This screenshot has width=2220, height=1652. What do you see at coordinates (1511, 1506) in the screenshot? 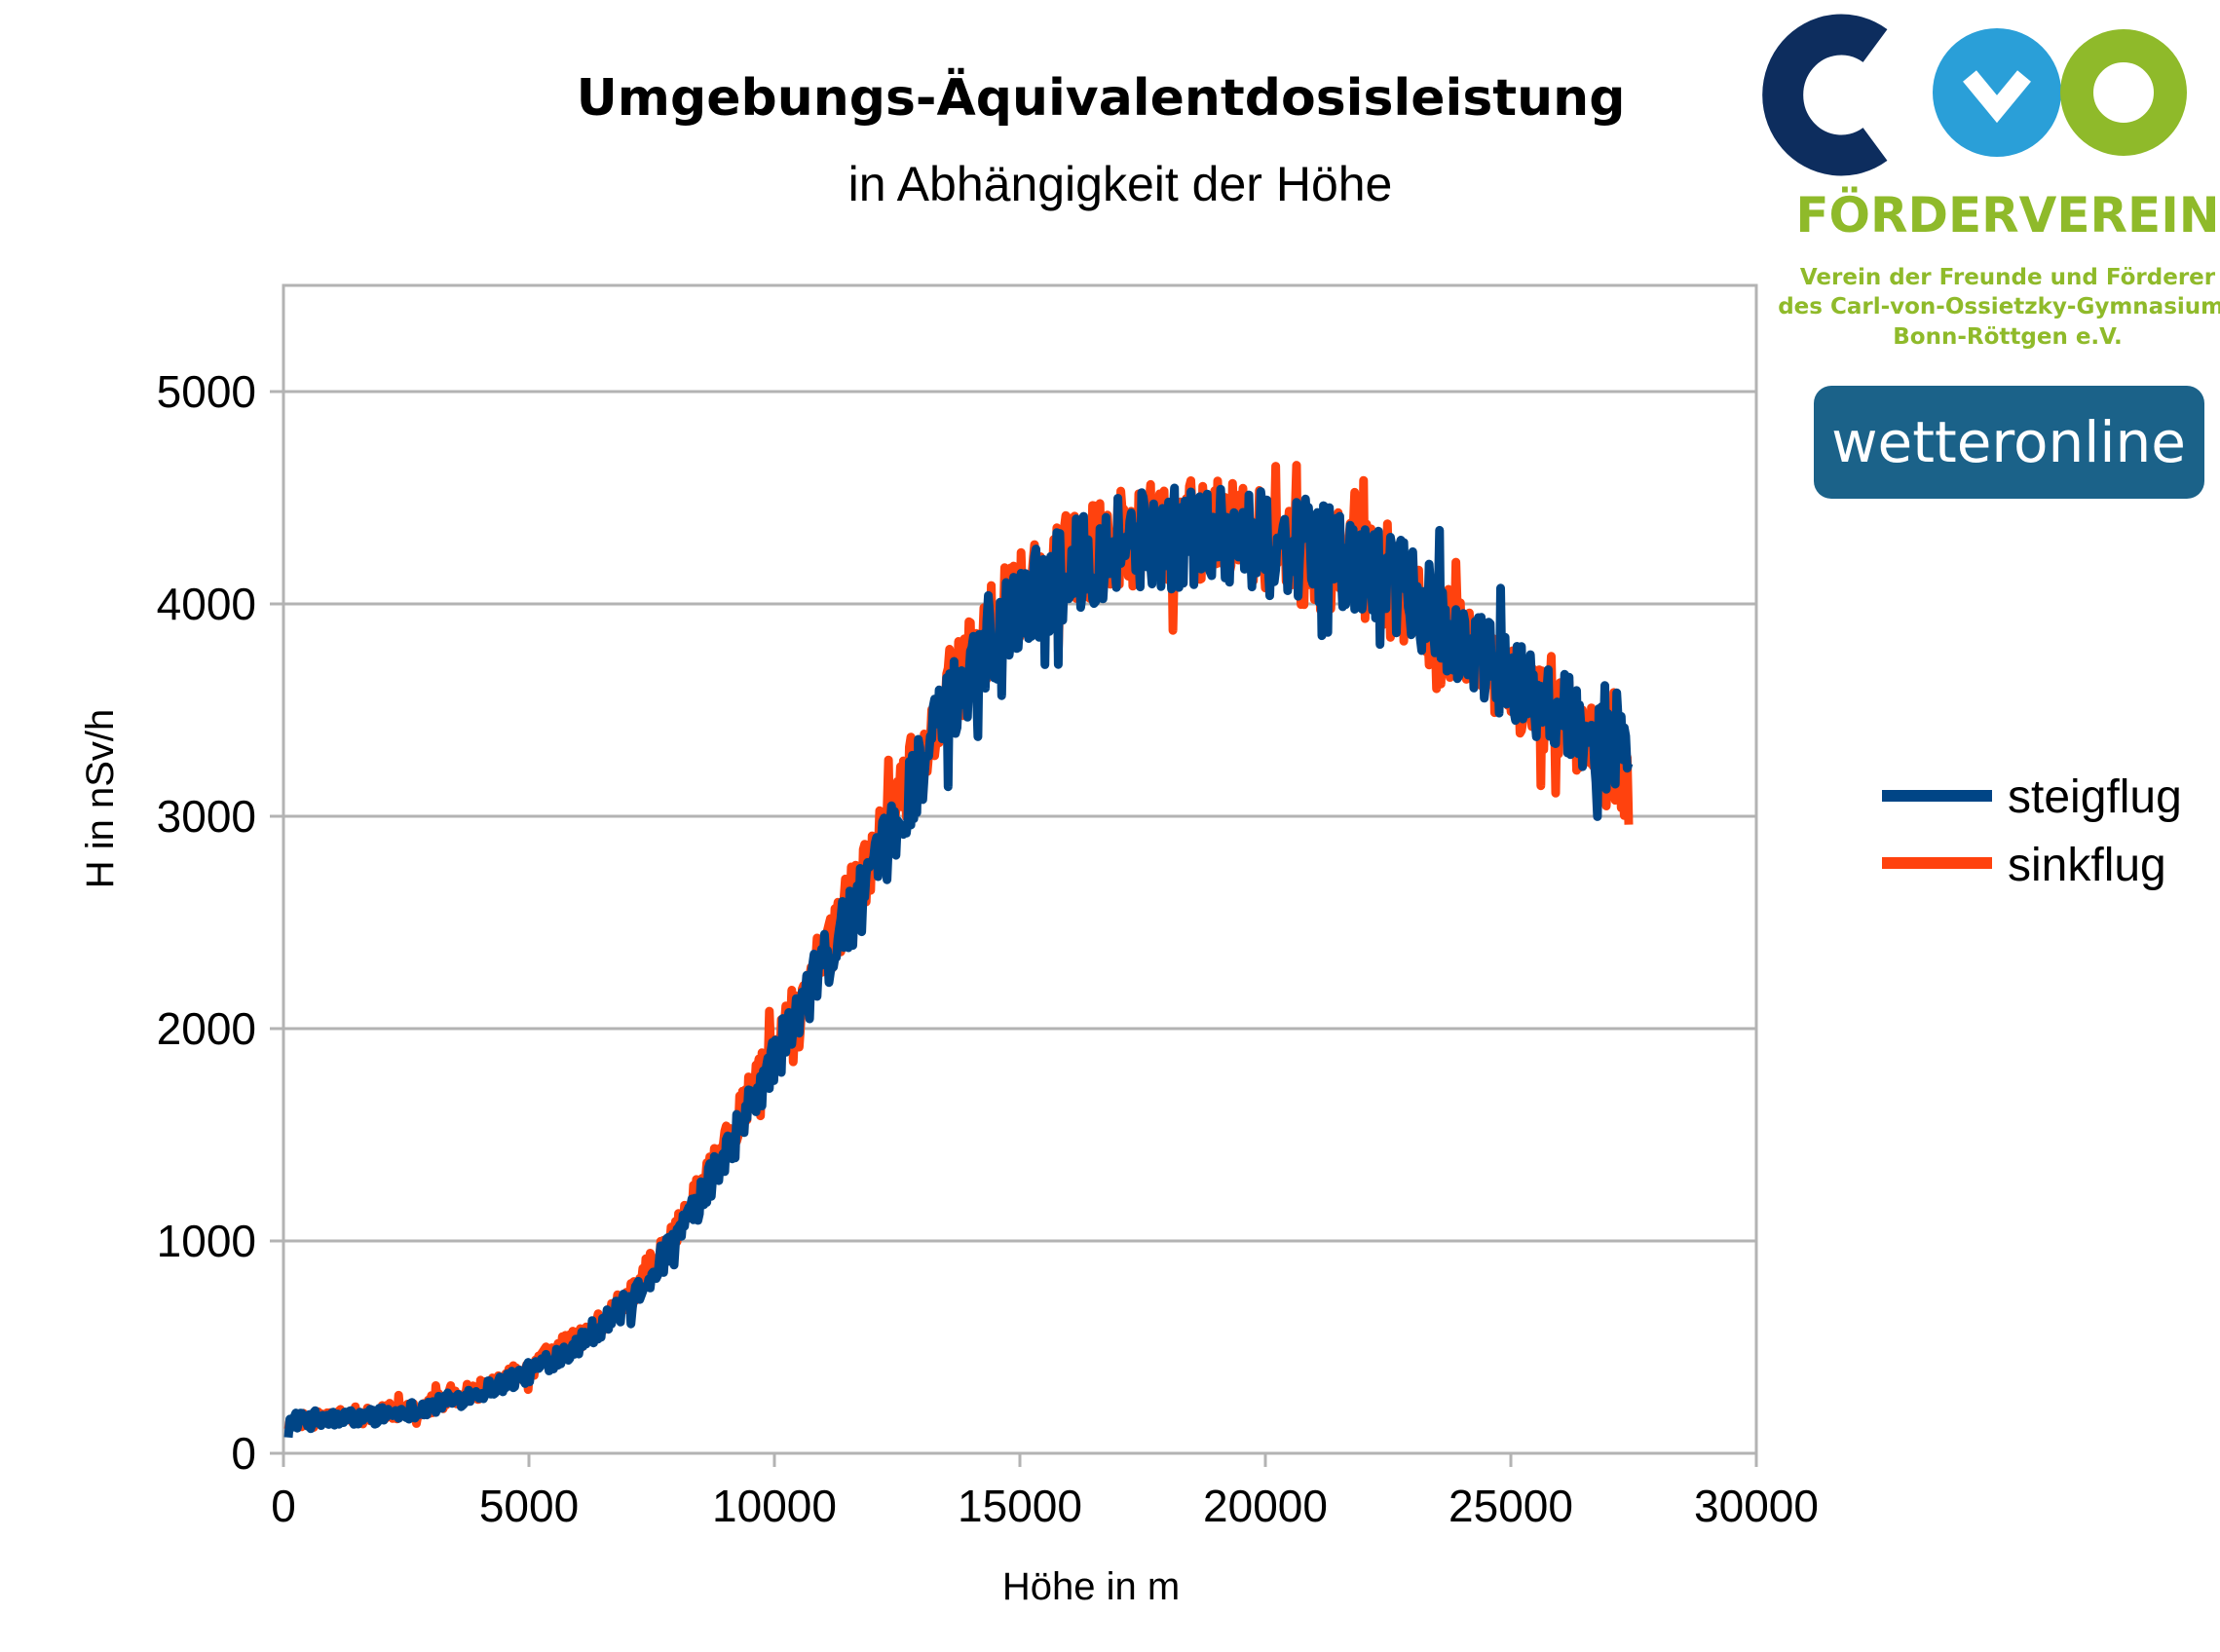
I see `x-tick-label: 25000` at bounding box center [1511, 1506].